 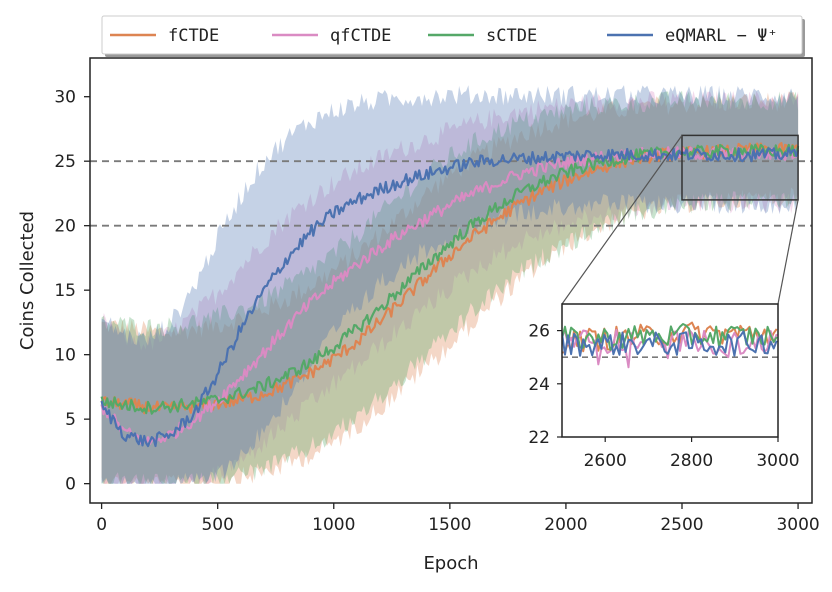 I want to click on x-tick-label: 0, so click(x=101, y=525).